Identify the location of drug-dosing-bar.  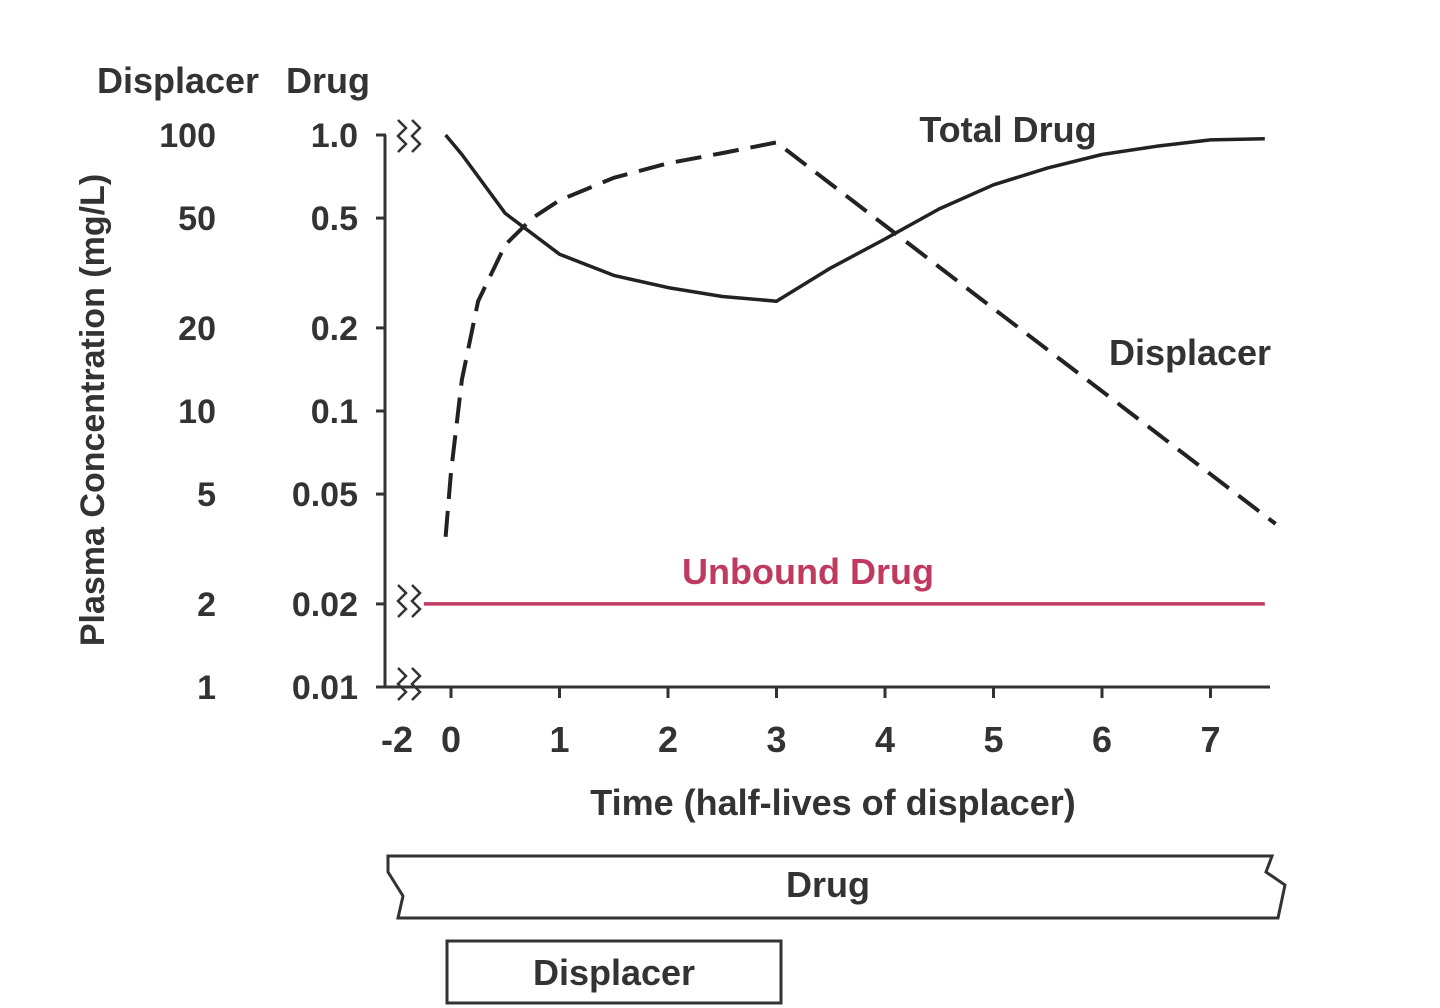
(836, 887).